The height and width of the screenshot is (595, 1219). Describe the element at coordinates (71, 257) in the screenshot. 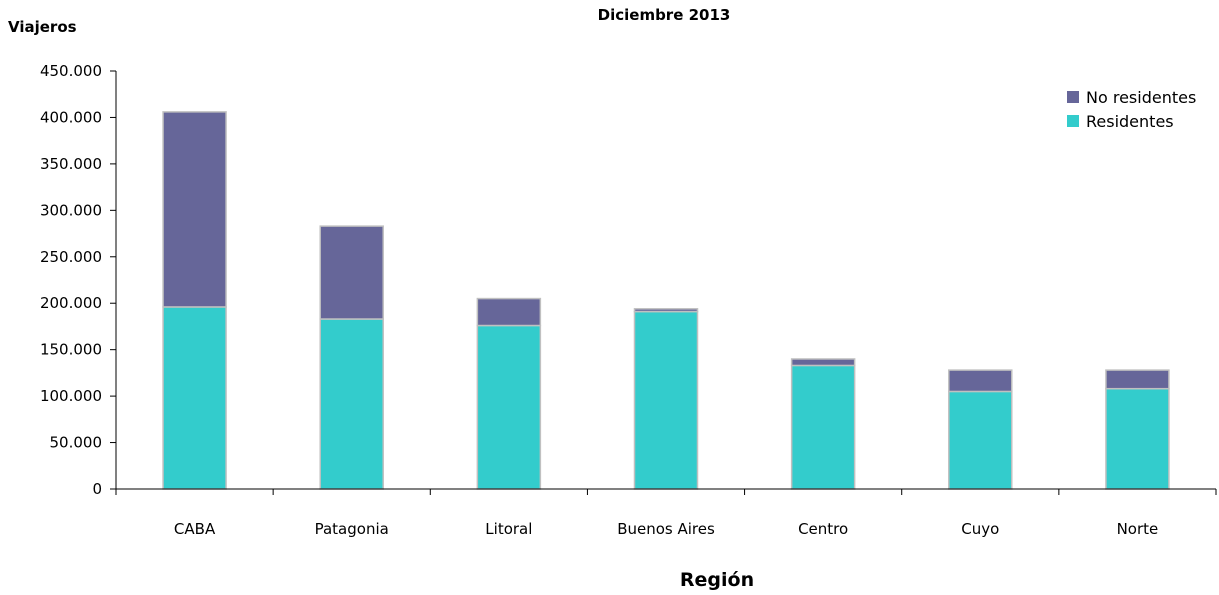

I see `y-tick-label: 250.000` at that location.